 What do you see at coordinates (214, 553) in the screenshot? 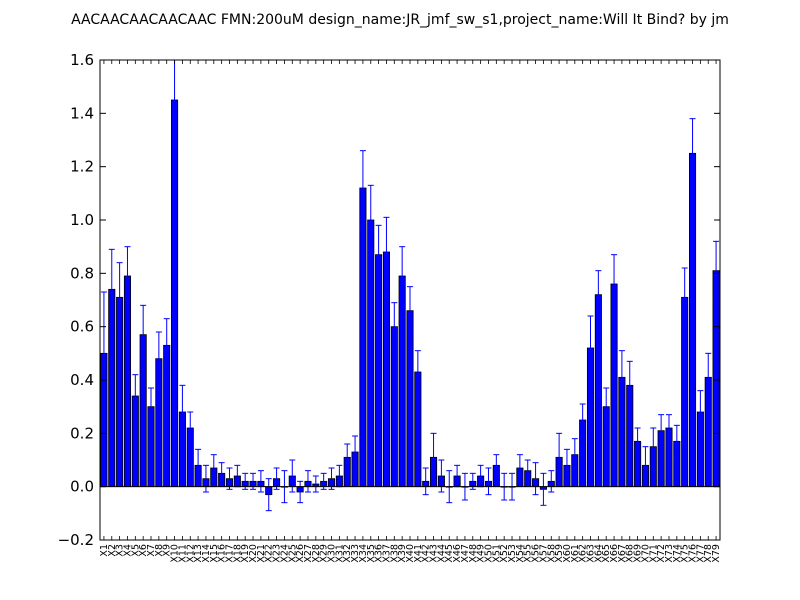
I see `x-tick-label: X15` at bounding box center [214, 553].